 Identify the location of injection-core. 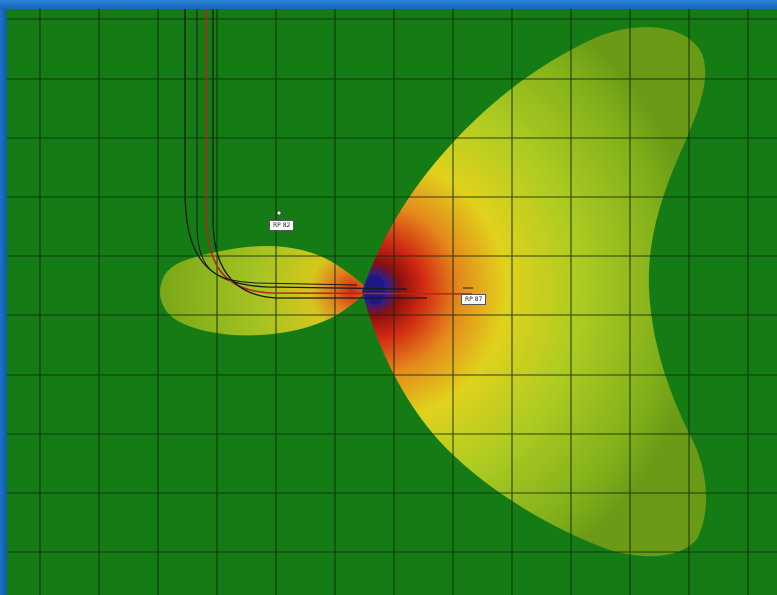
(375, 290).